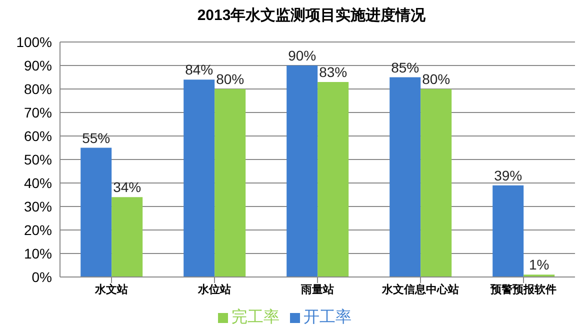  What do you see at coordinates (38, 230) in the screenshot?
I see `y-tick-label: 20%` at bounding box center [38, 230].